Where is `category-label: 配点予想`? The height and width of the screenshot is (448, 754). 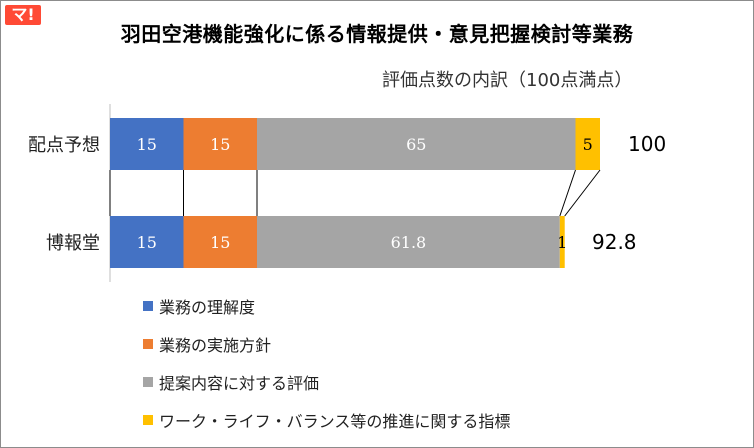
category-label: 配点予想 is located at coordinates (64, 145).